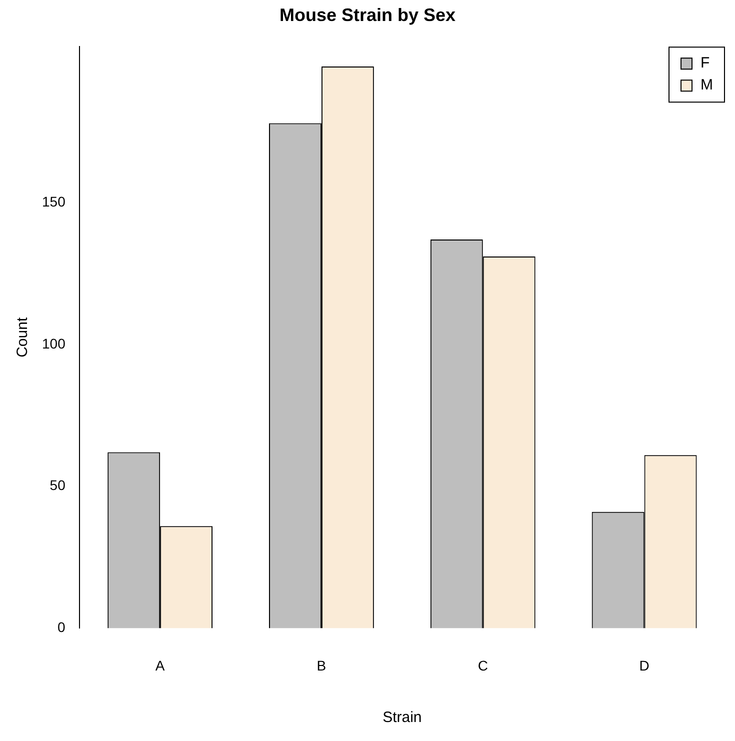 The height and width of the screenshot is (741, 735). Describe the element at coordinates (160, 665) in the screenshot. I see `x-tick-label: A` at that location.